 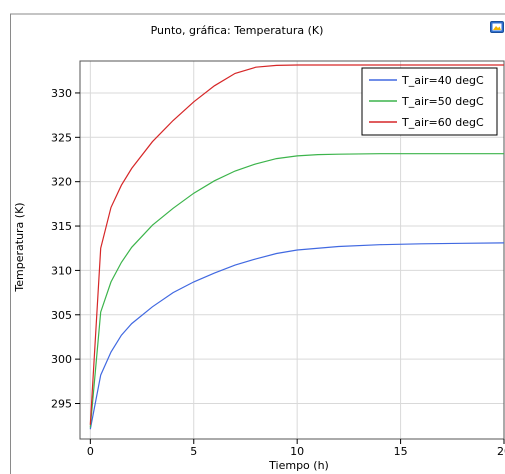 What do you see at coordinates (19, 247) in the screenshot?
I see `y-axis-label: Temperatura (K)` at bounding box center [19, 247].